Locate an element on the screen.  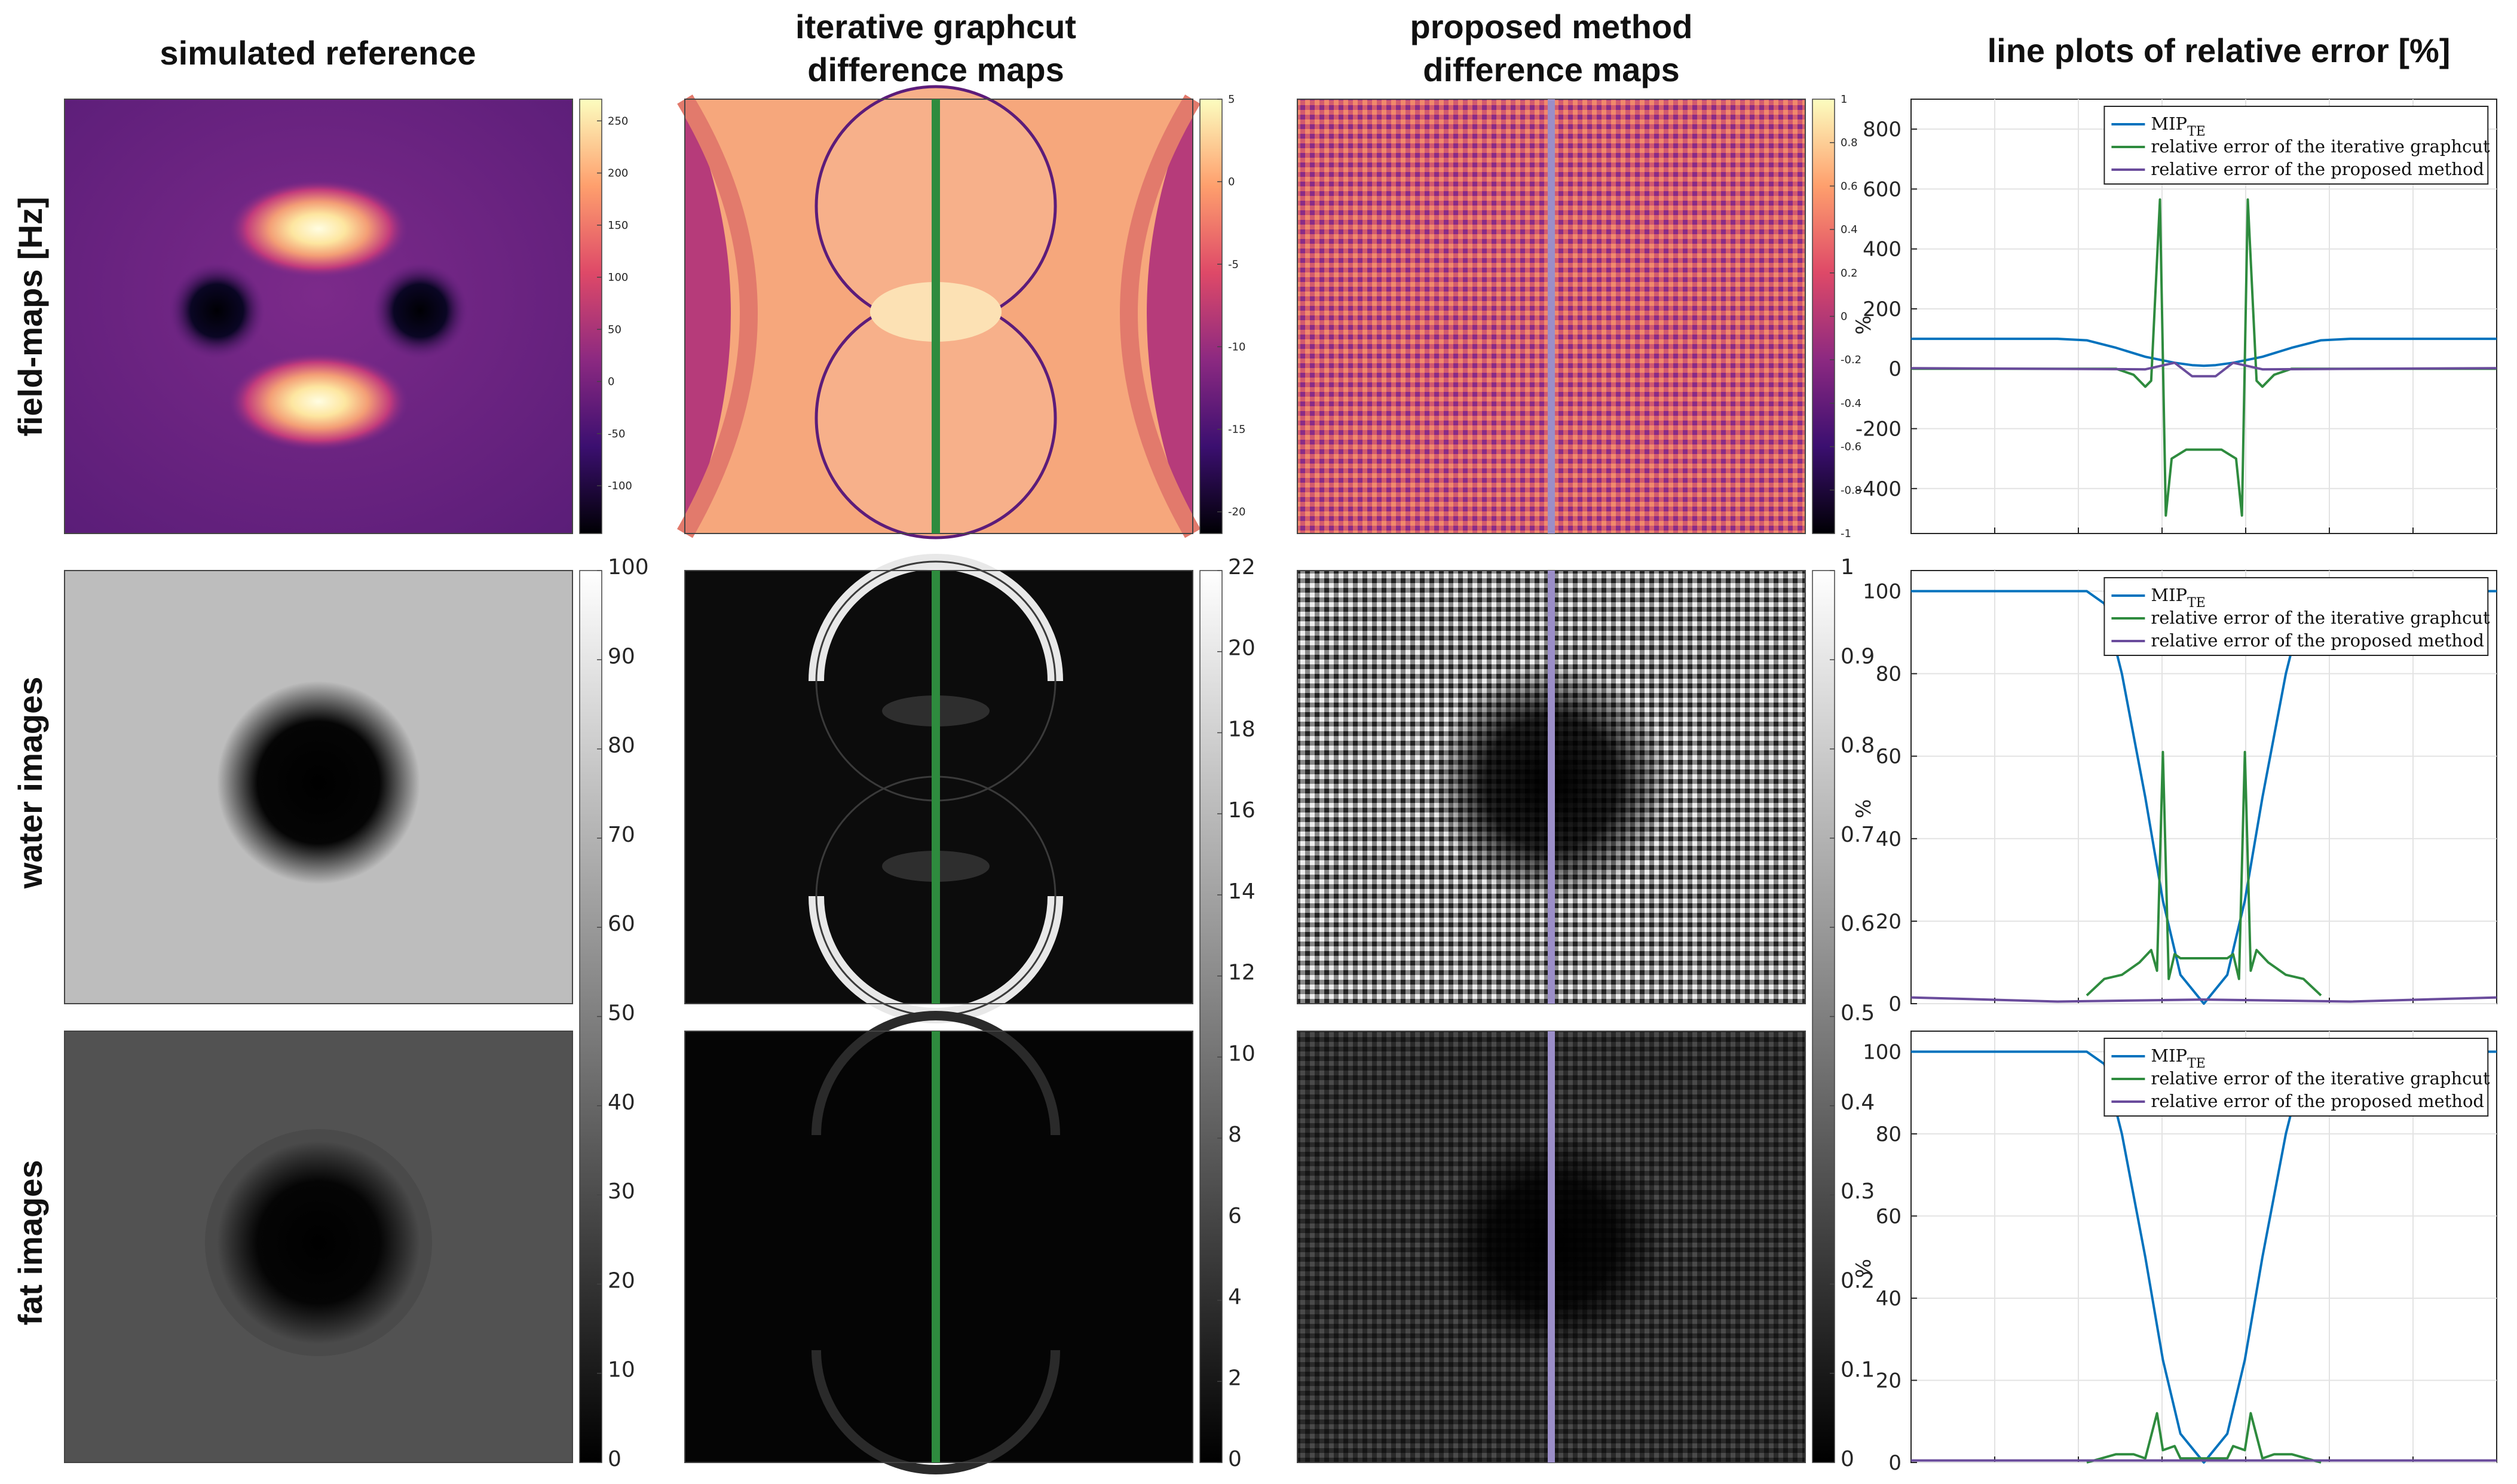
colorbar-fieldmap-graphcut is located at coordinates (1211, 316).